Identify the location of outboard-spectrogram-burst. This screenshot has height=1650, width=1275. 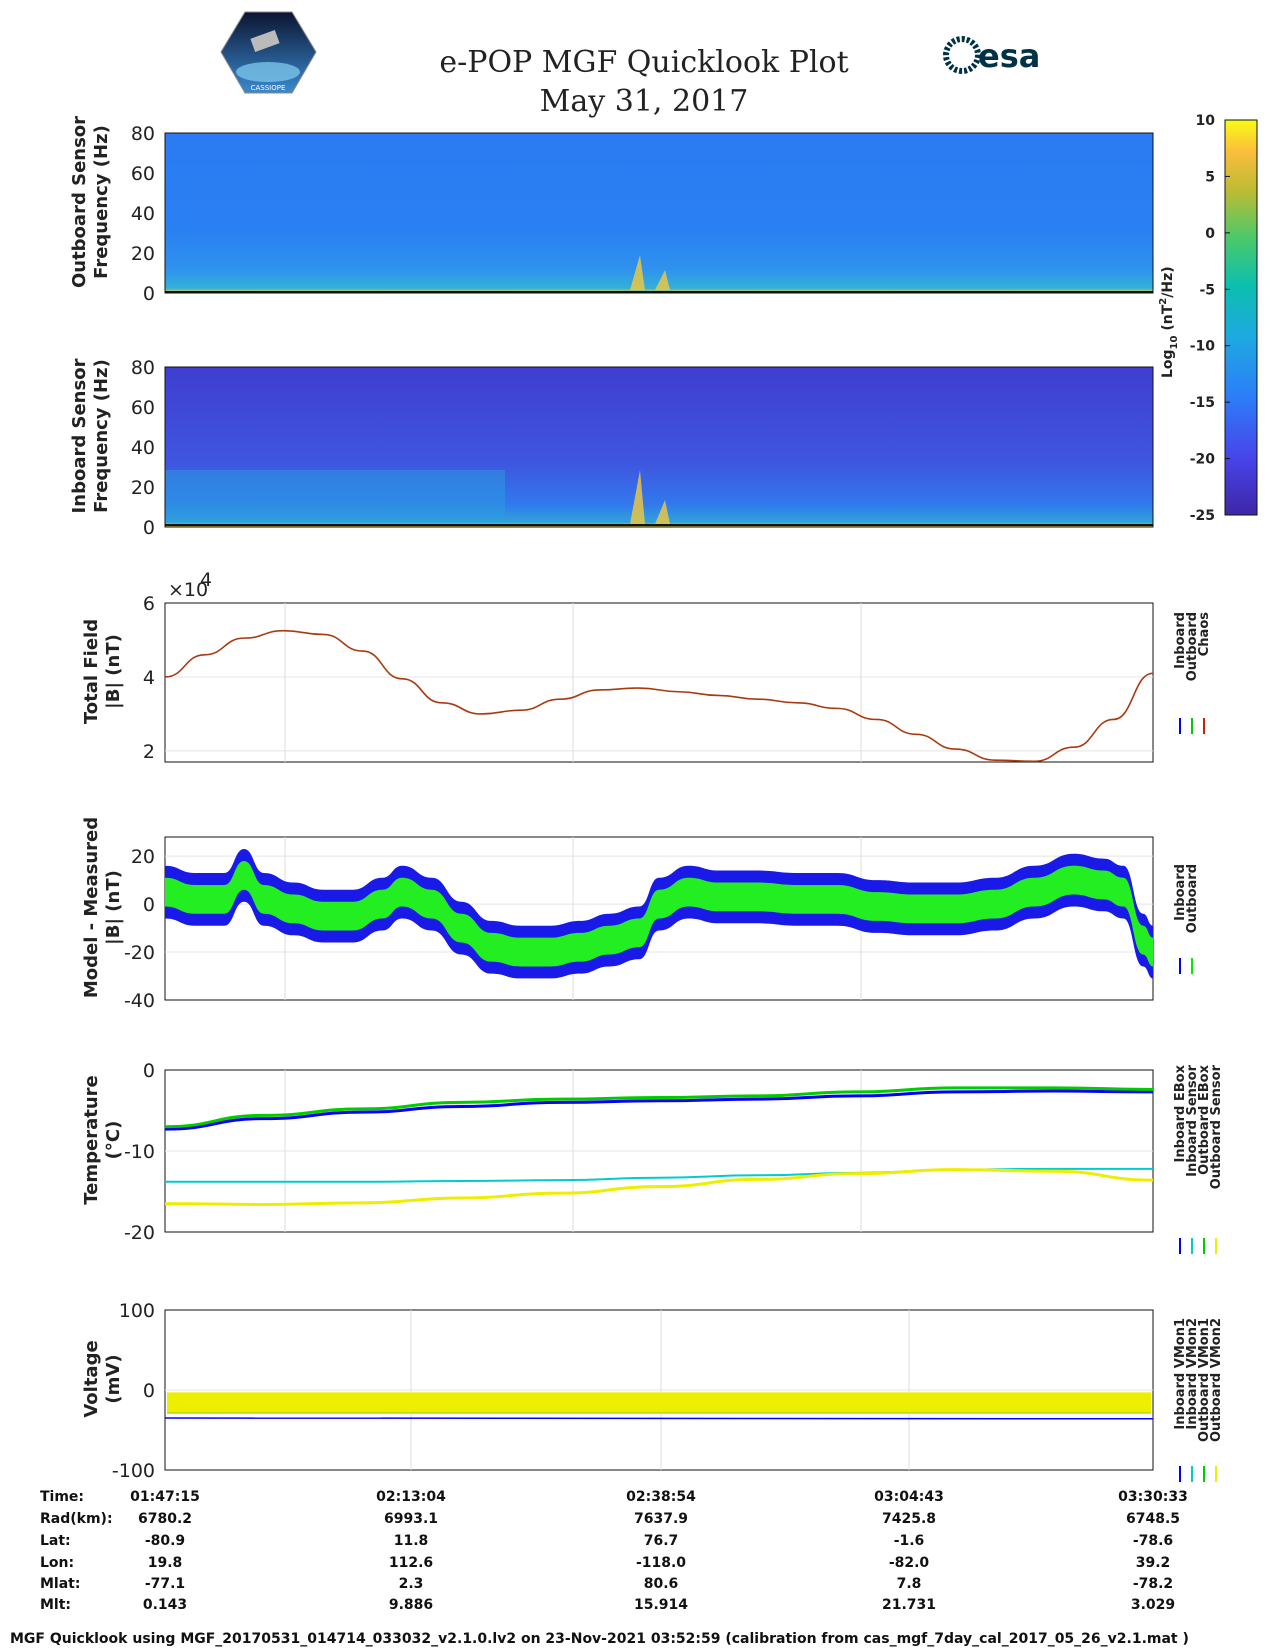
(650, 272).